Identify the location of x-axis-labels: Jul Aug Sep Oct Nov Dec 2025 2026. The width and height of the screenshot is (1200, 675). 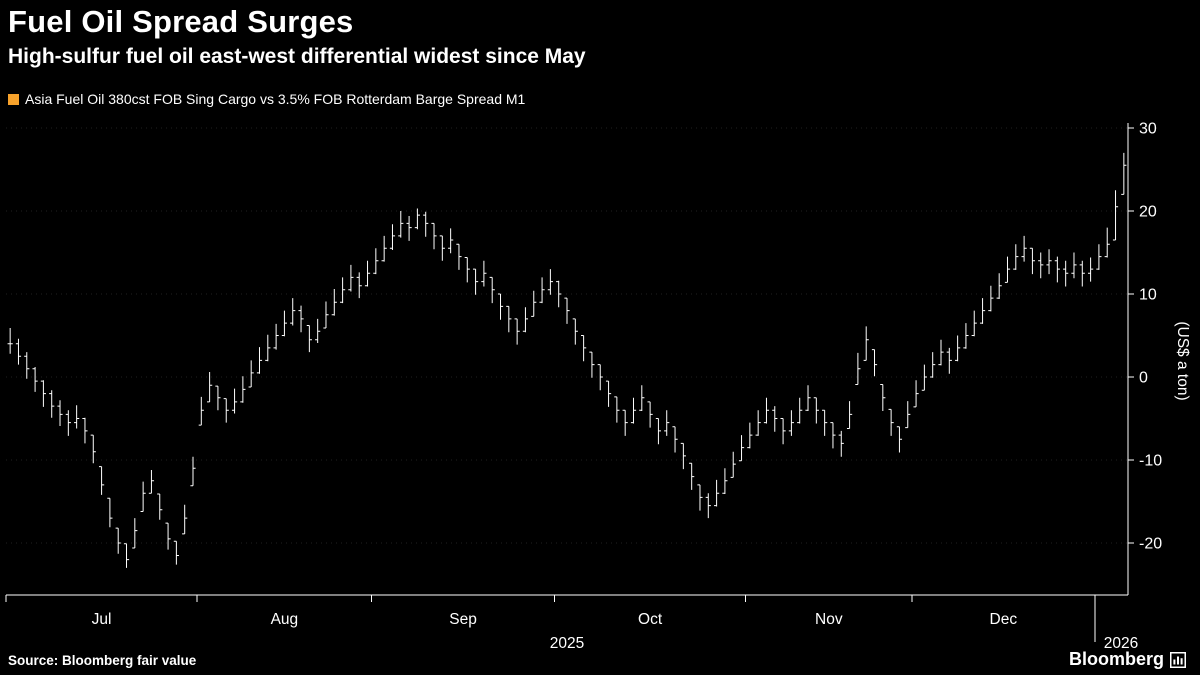
(571, 623).